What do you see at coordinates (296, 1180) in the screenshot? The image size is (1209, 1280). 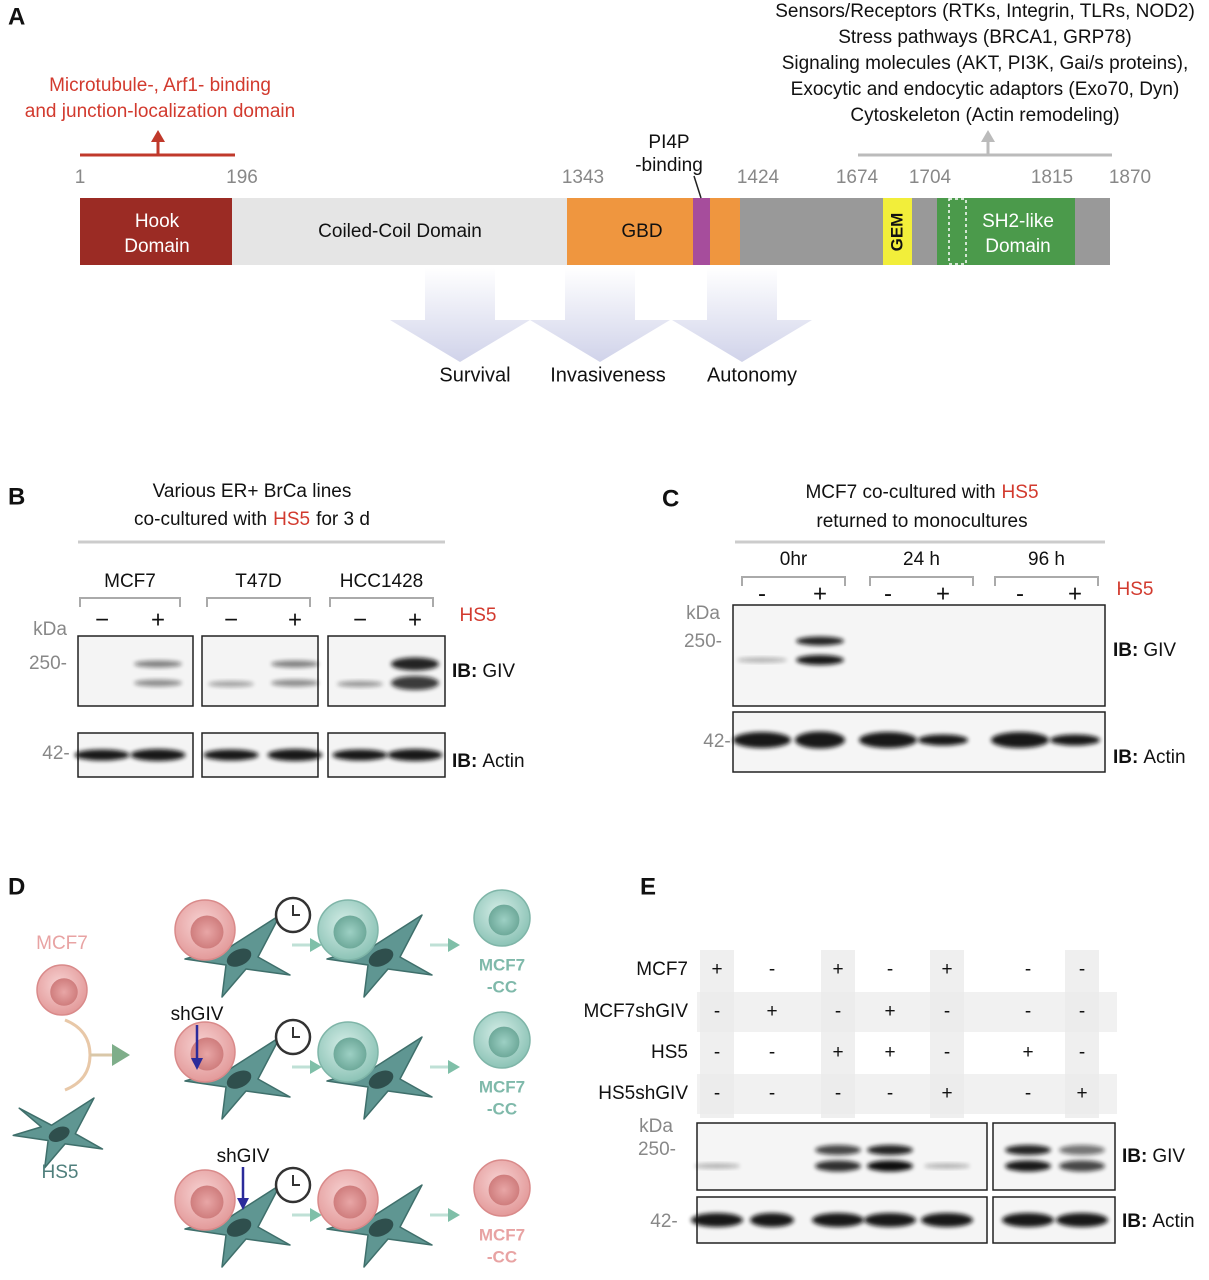 I see `clock-hands` at bounding box center [296, 1180].